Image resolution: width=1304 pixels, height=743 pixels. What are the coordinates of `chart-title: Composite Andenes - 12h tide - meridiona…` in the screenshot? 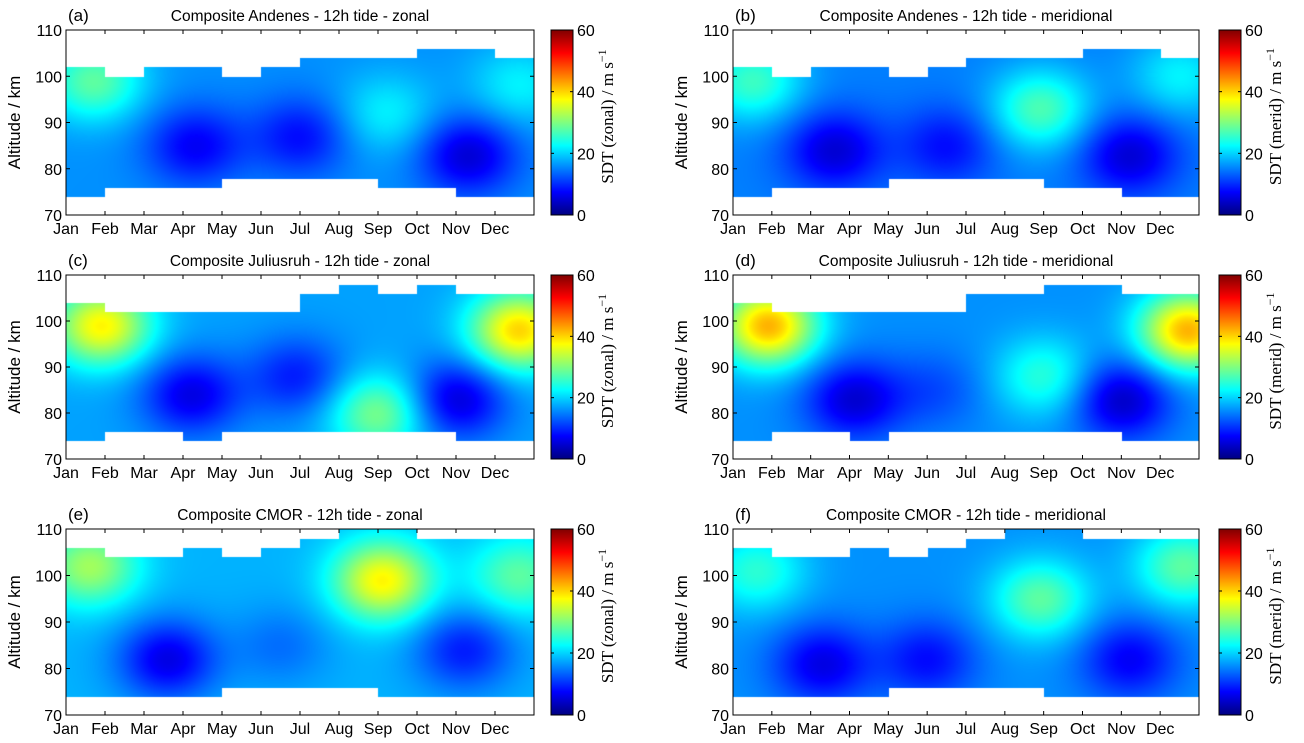 It's located at (966, 16).